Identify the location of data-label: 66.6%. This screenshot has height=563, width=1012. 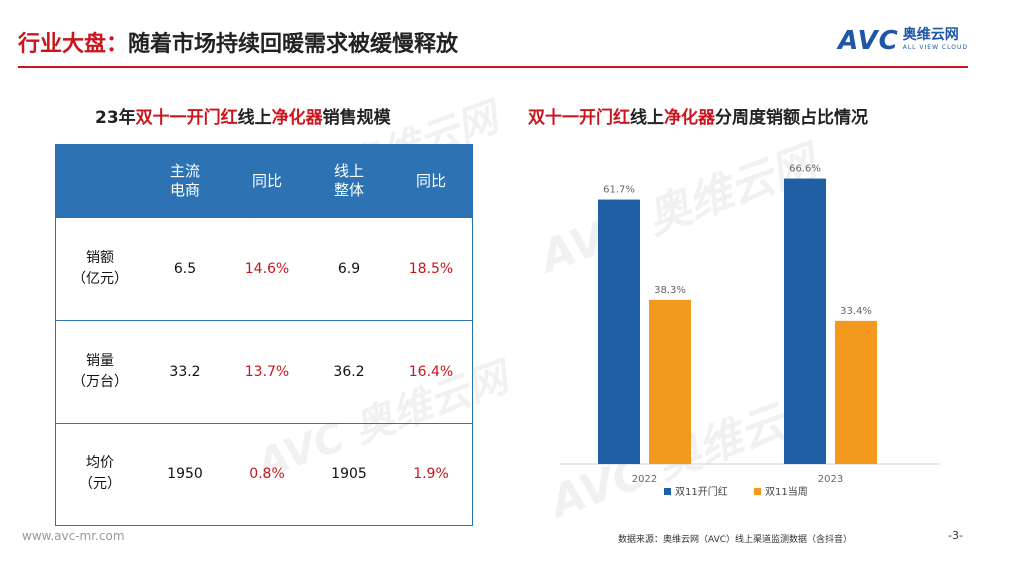
(805, 169).